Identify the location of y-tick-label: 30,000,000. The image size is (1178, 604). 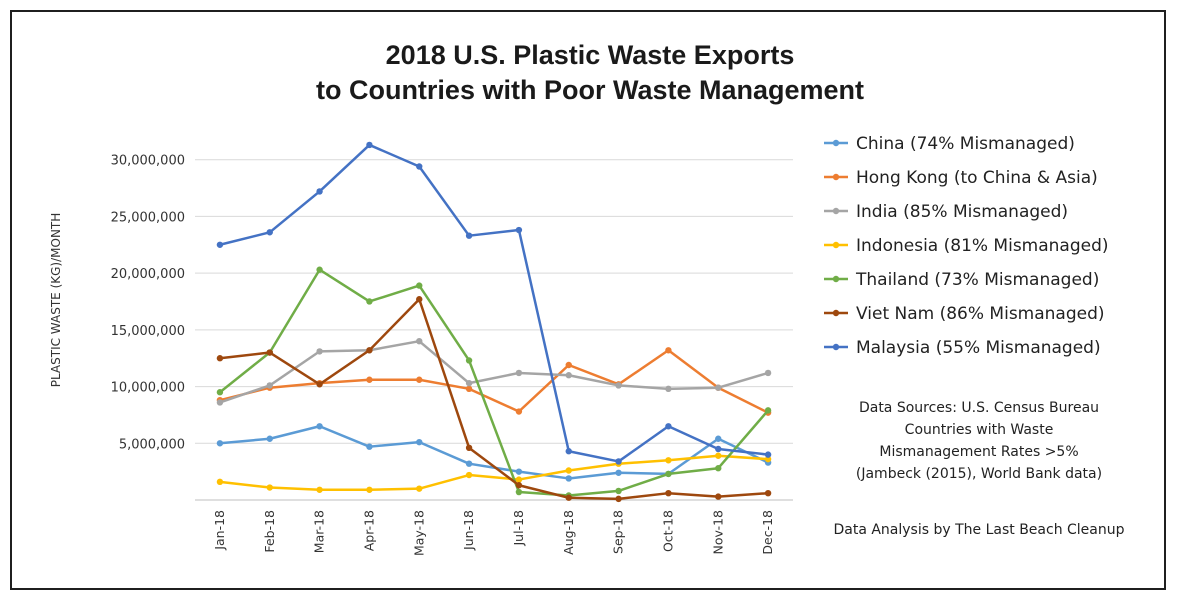
(148, 161).